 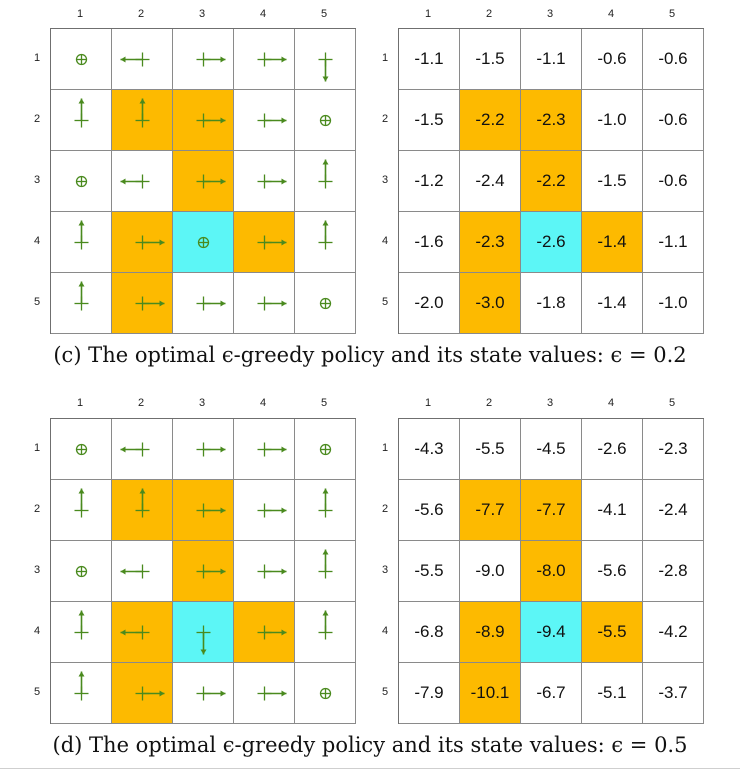 What do you see at coordinates (673, 693) in the screenshot?
I see `value-cell: -3.7` at bounding box center [673, 693].